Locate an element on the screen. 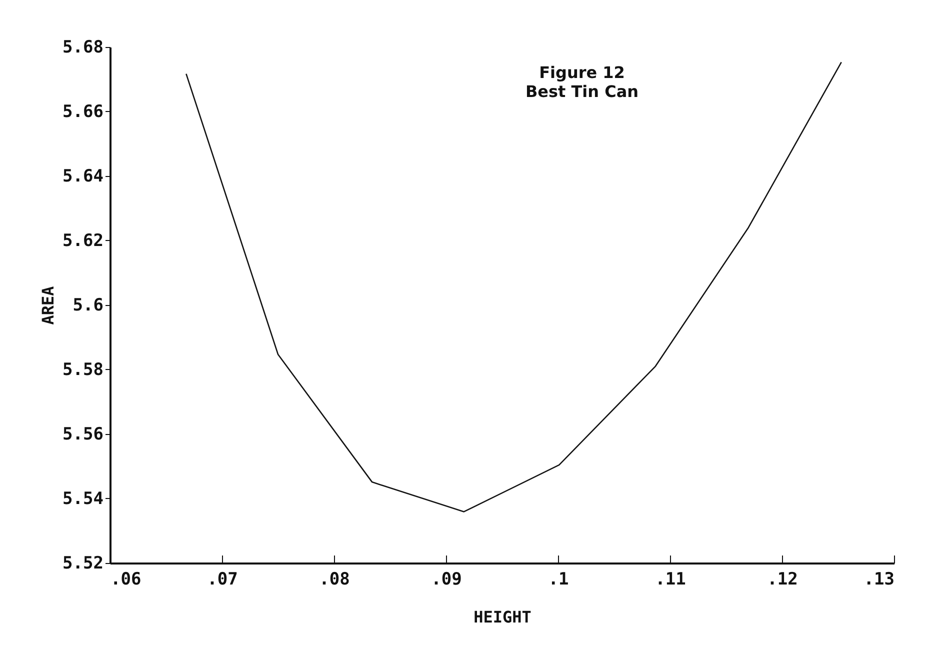 The image size is (929, 651). x-tick-label: .13 is located at coordinates (879, 580).